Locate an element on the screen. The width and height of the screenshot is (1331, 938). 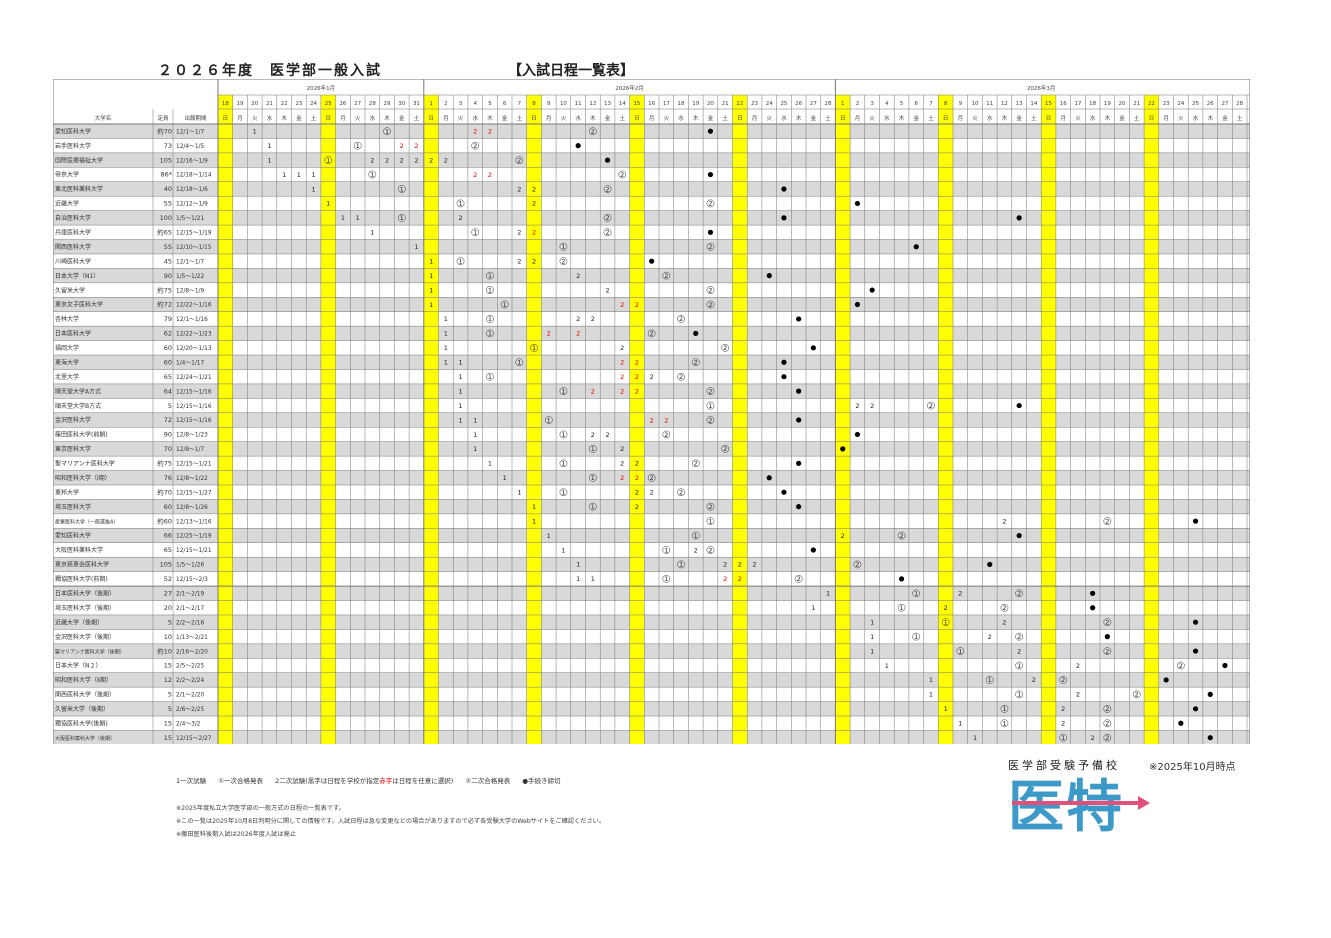
day-number: 12 is located at coordinates (1004, 104).